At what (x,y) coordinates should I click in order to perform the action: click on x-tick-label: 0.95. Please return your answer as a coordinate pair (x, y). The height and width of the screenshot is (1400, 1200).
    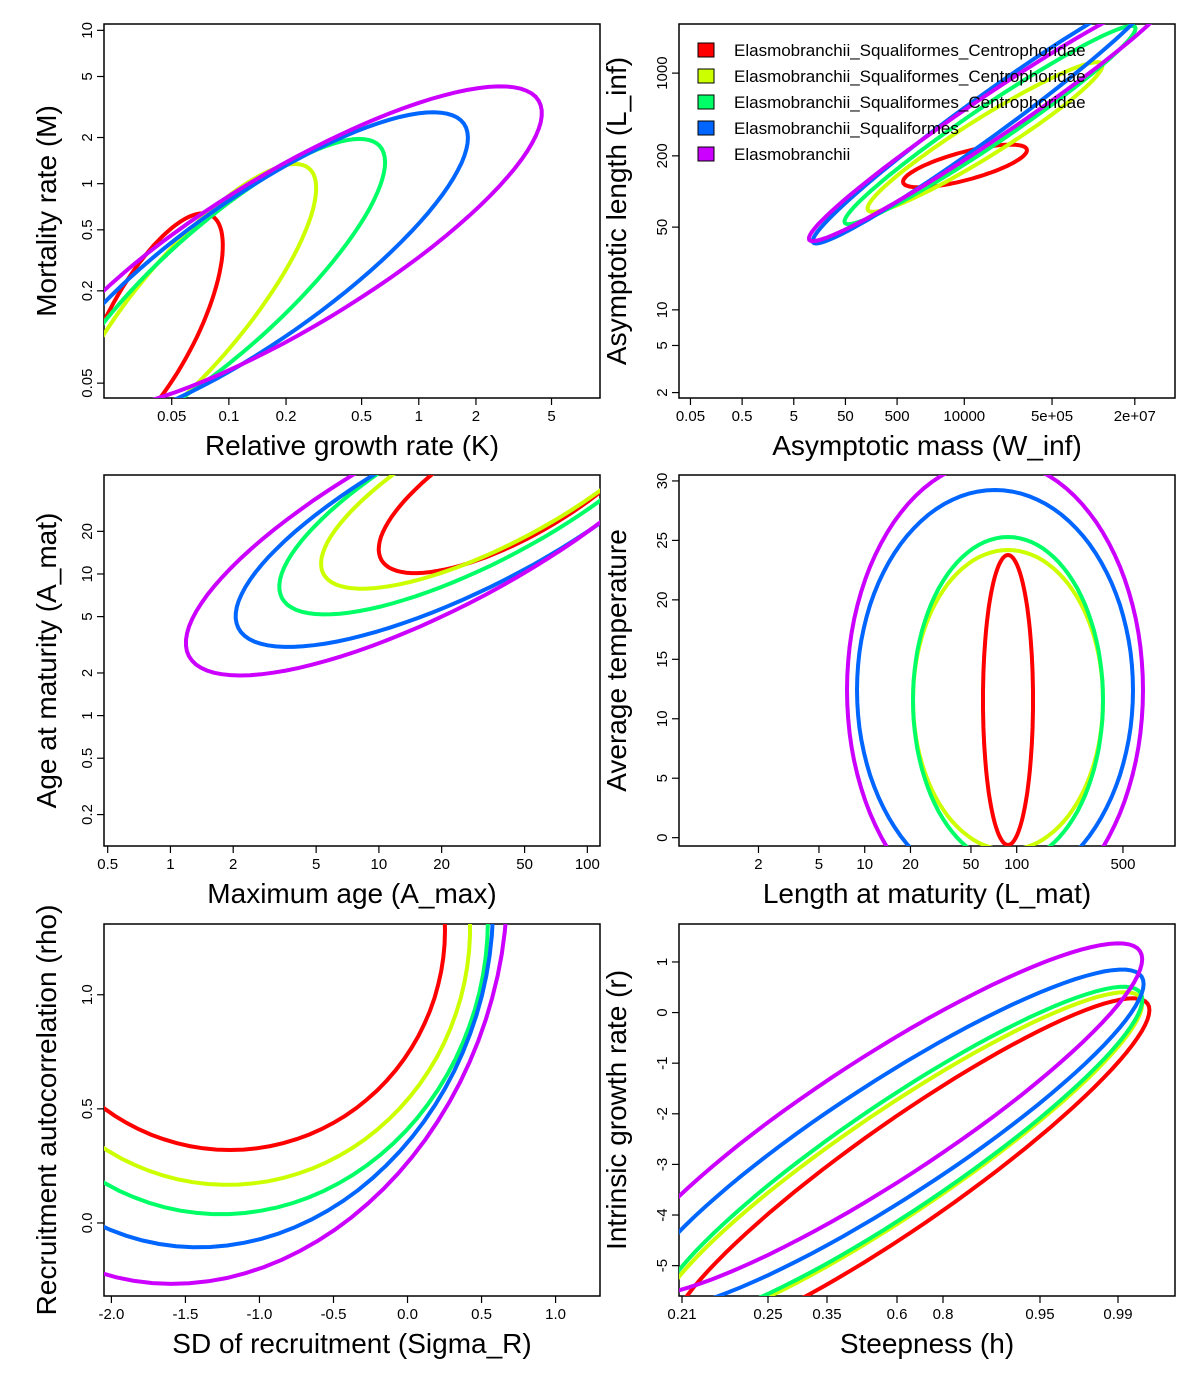
    Looking at the image, I should click on (1039, 1314).